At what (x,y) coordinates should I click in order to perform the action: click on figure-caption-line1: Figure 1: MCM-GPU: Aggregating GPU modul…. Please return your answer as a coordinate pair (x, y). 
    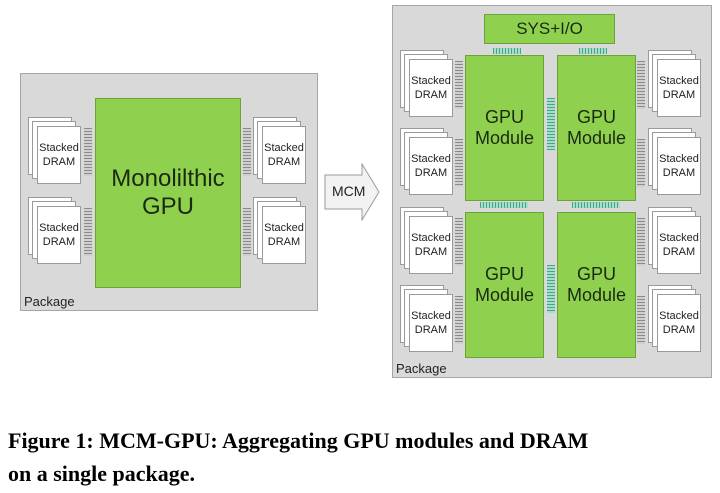
    Looking at the image, I should click on (298, 440).